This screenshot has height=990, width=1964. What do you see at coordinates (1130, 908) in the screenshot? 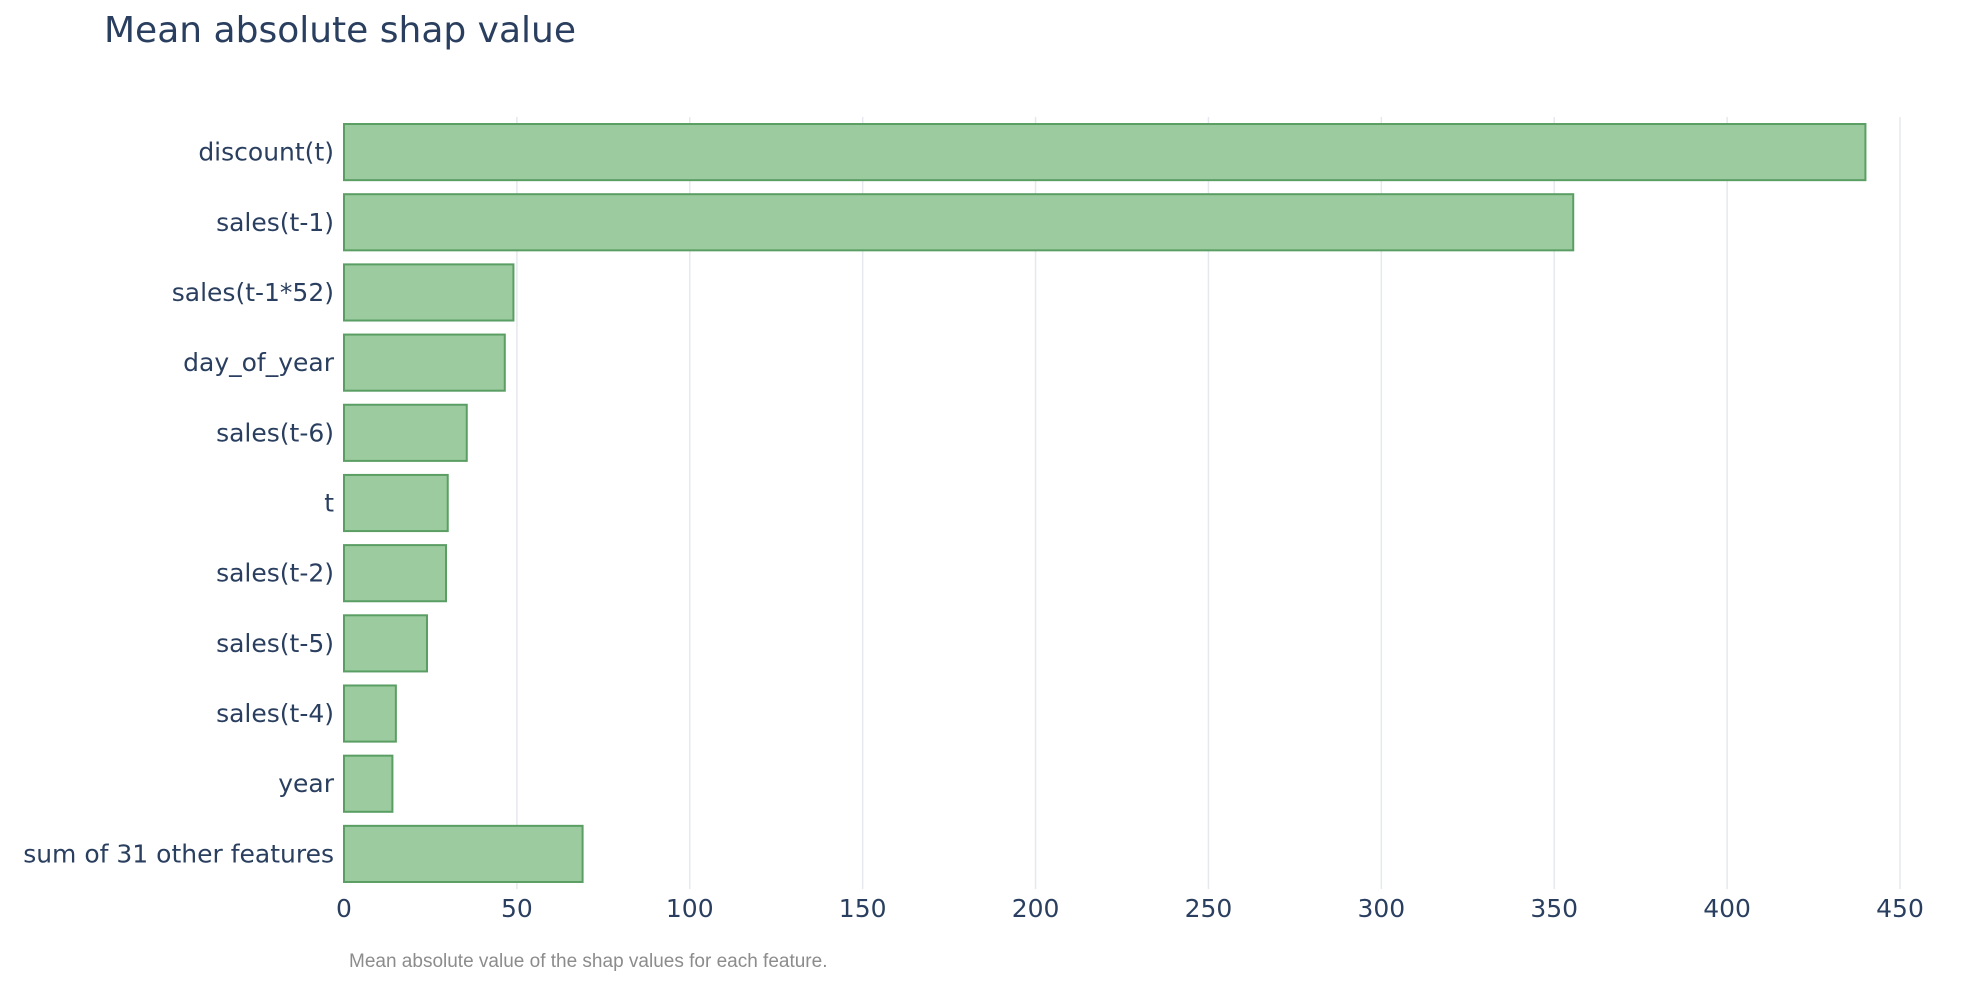
I see `x-axis-labels: 0 50 100 150 200 250 300 350 400 450` at bounding box center [1130, 908].